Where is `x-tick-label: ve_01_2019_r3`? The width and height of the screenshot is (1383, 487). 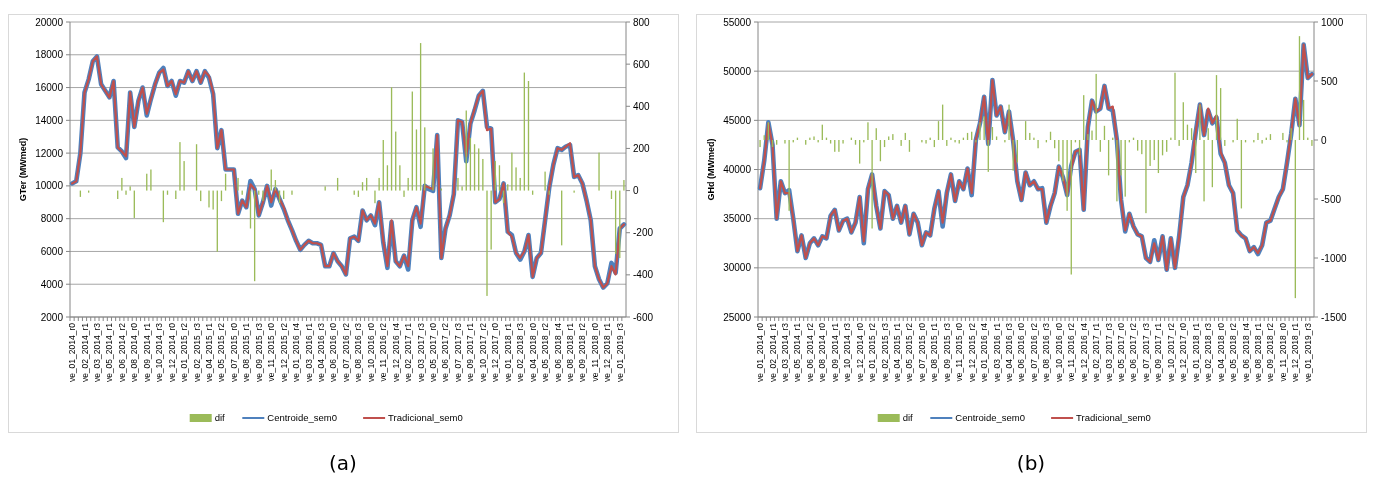
x-tick-label: ve_01_2019_r3 is located at coordinates (619, 352).